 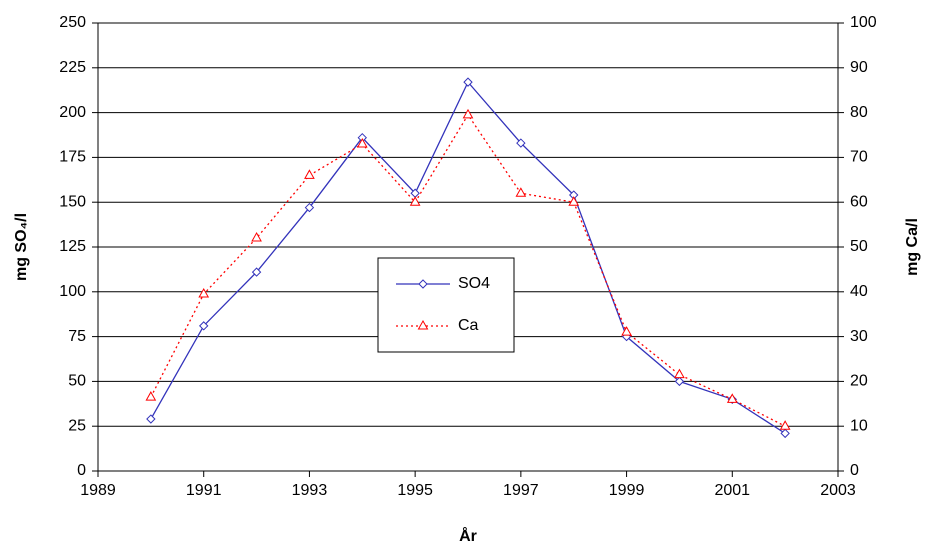 What do you see at coordinates (446, 305) in the screenshot?
I see `legend-box` at bounding box center [446, 305].